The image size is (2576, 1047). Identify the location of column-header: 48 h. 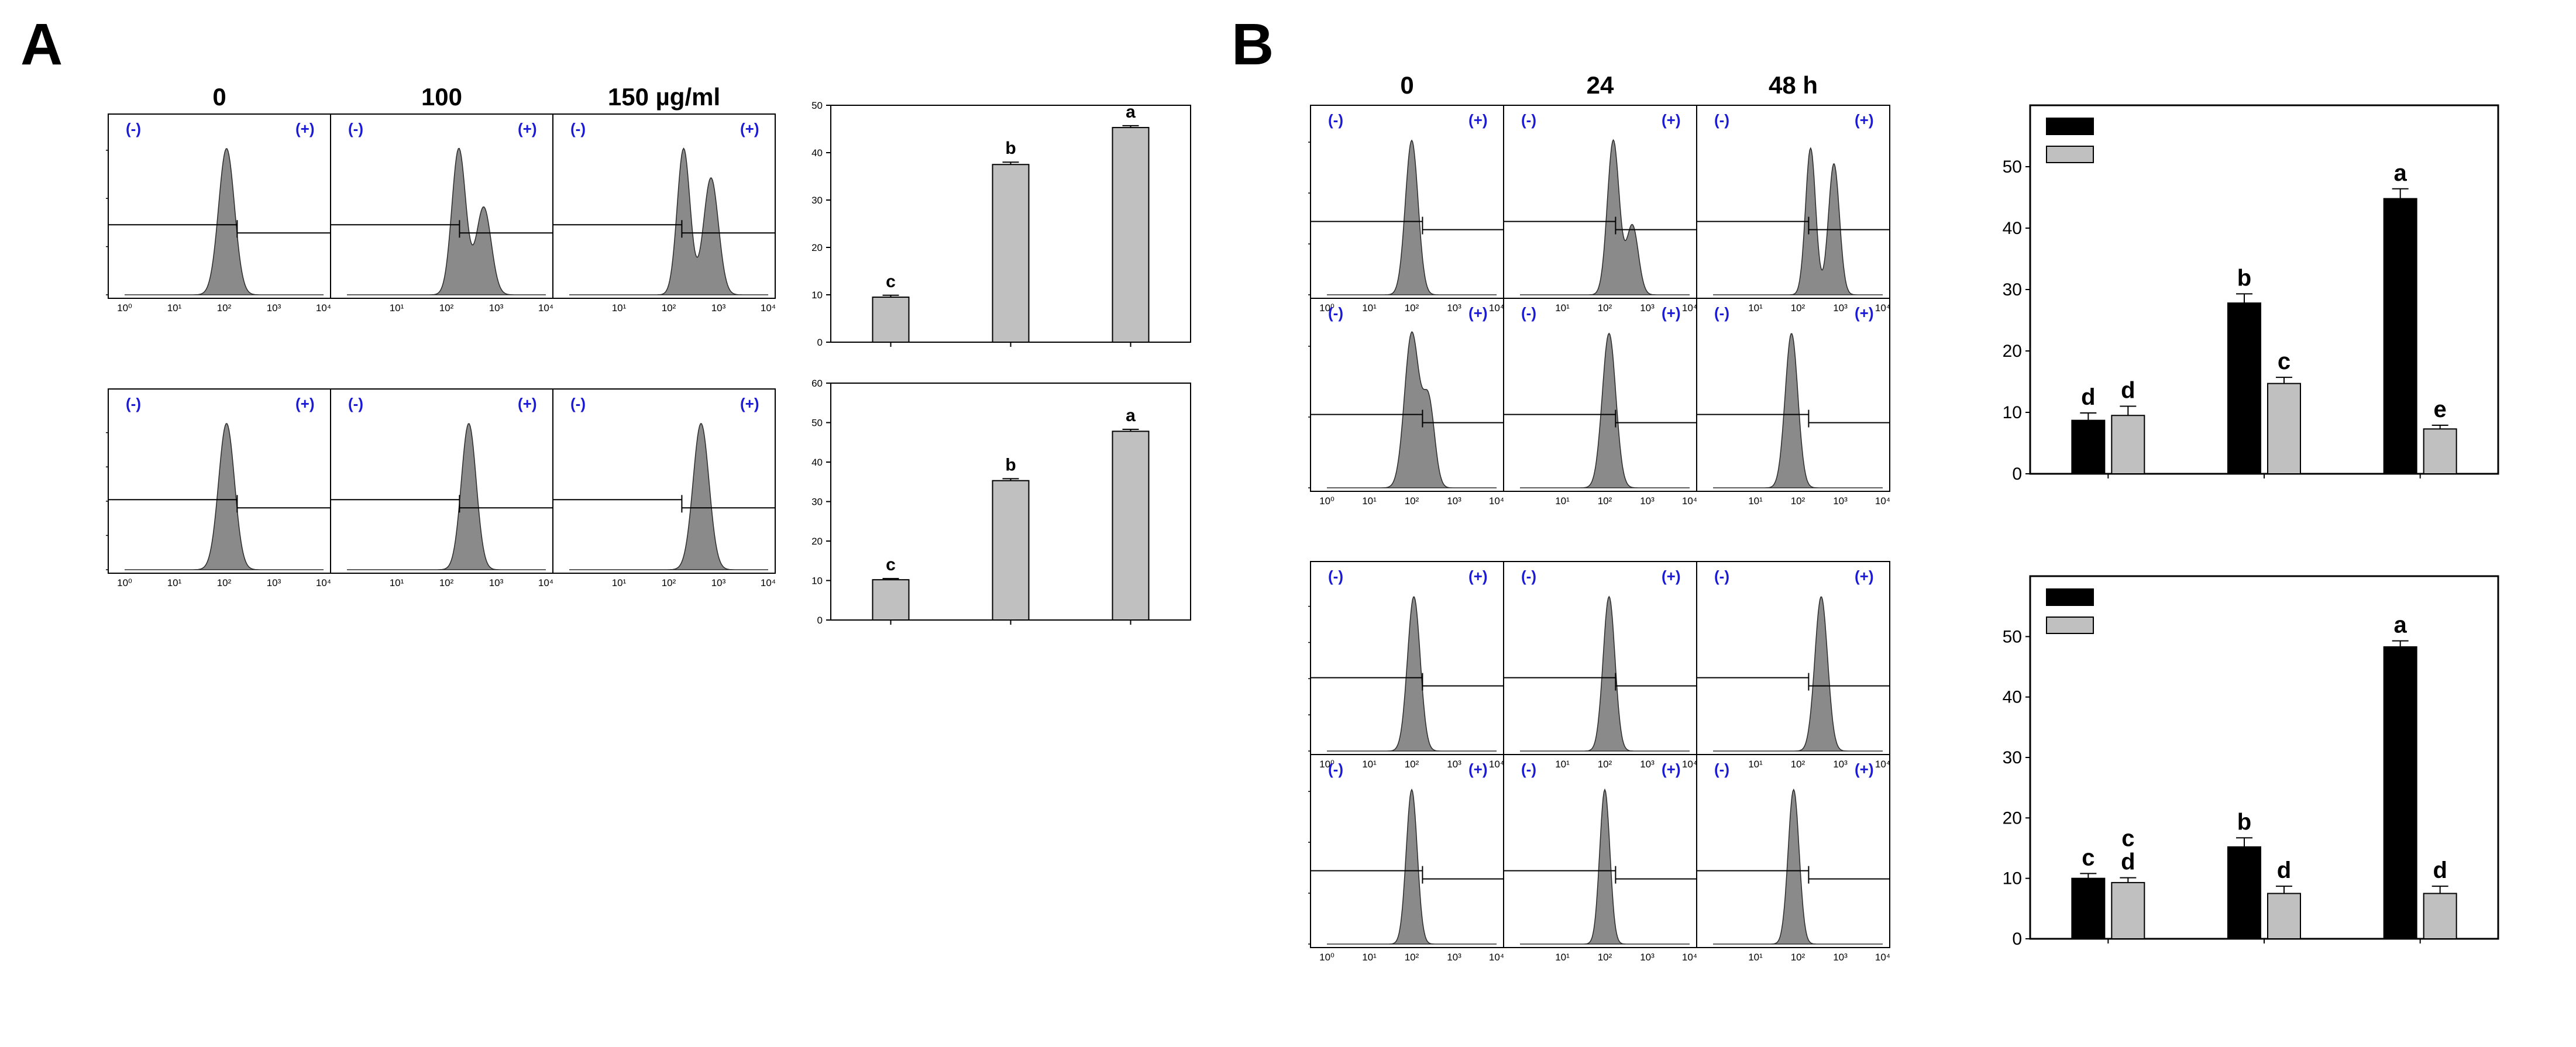
(1794, 85).